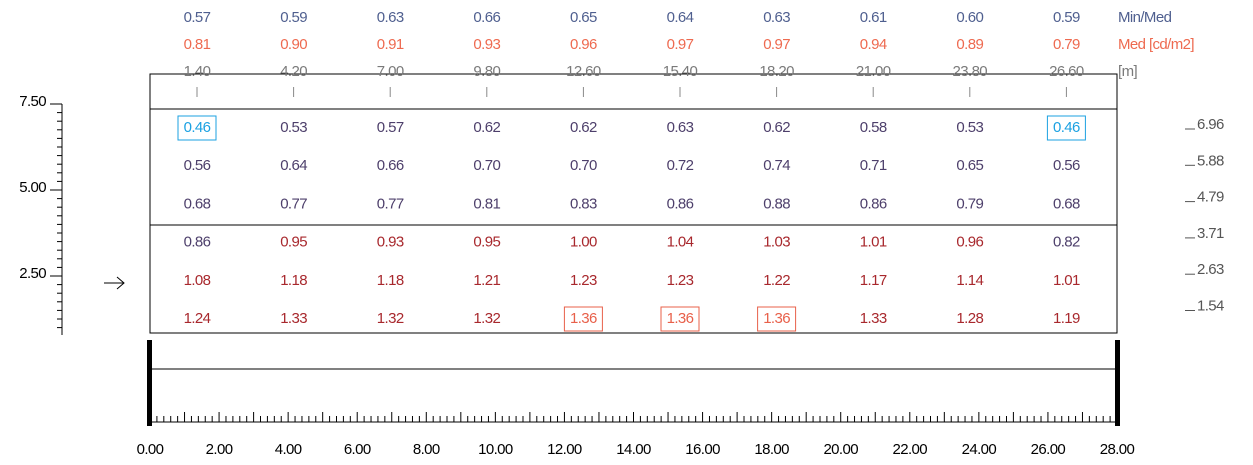  Describe the element at coordinates (969, 203) in the screenshot. I see `grid-value: 0.79` at that location.